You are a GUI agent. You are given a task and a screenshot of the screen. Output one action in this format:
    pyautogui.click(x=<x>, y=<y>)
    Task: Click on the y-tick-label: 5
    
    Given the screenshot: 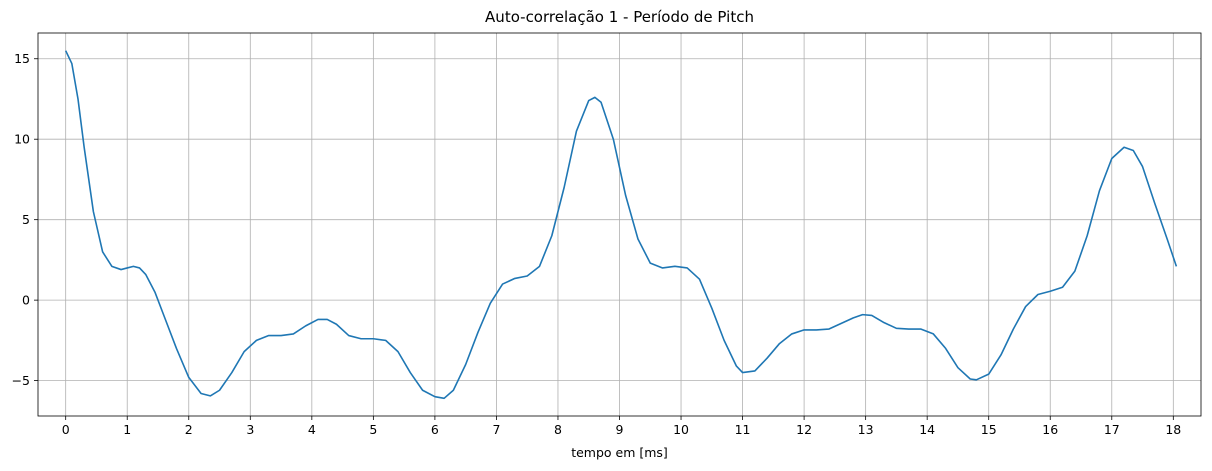 What is the action you would take?
    pyautogui.click(x=26, y=219)
    